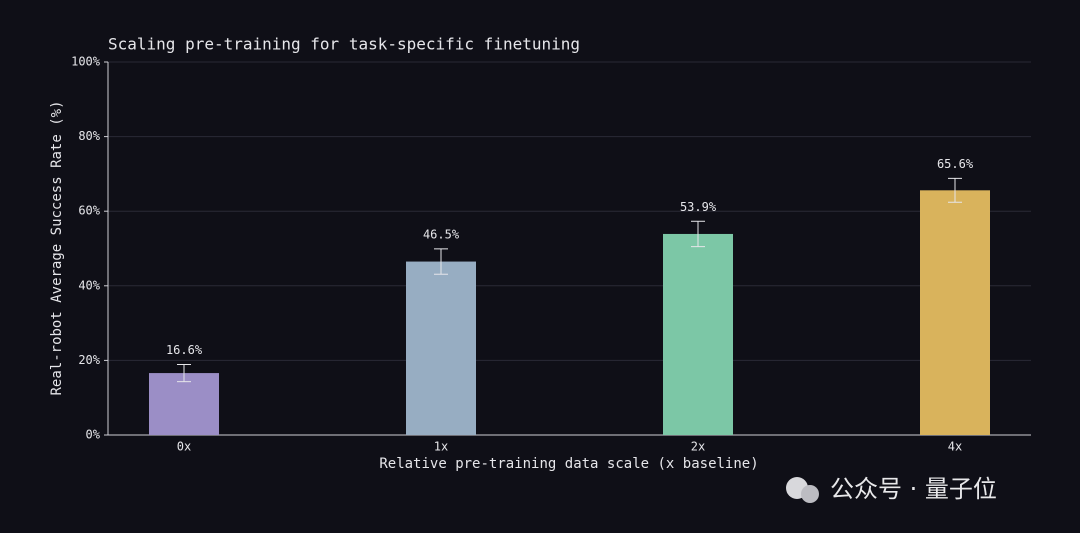 This screenshot has width=1080, height=533. I want to click on x-tick-label: 0x, so click(184, 447).